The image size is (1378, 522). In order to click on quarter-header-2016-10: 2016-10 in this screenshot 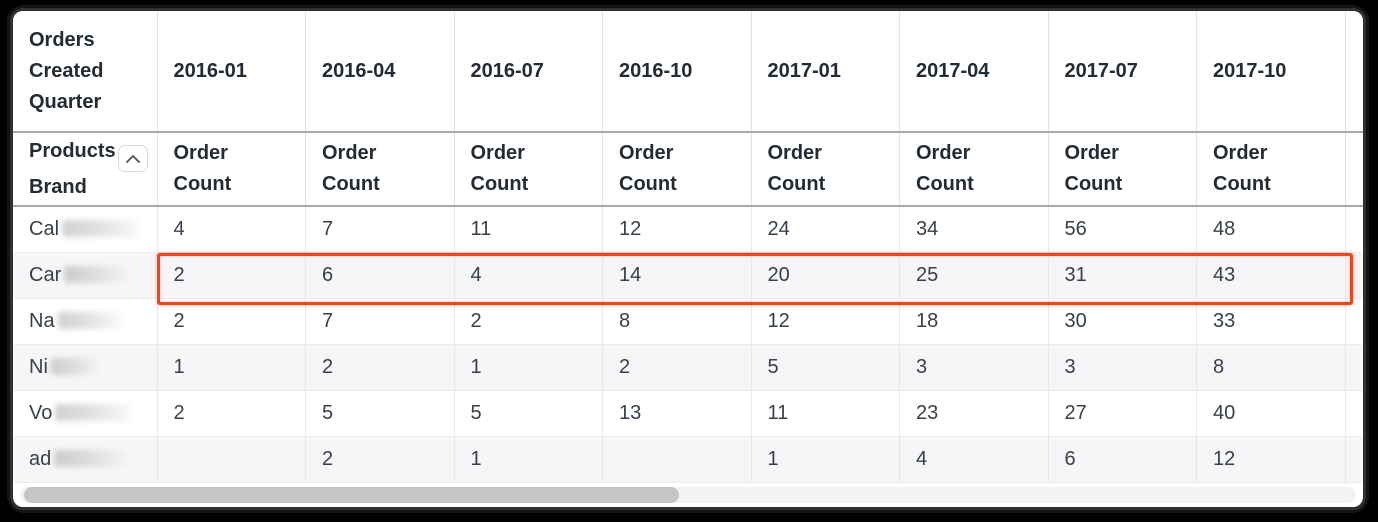, I will do `click(677, 72)`.